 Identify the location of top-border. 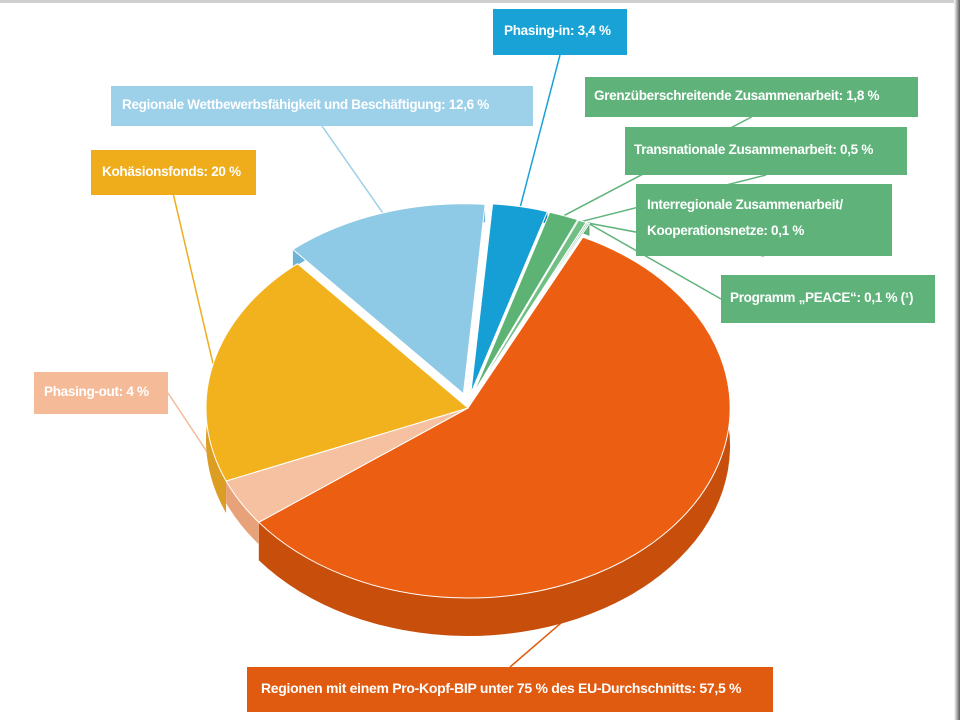
(480, 1).